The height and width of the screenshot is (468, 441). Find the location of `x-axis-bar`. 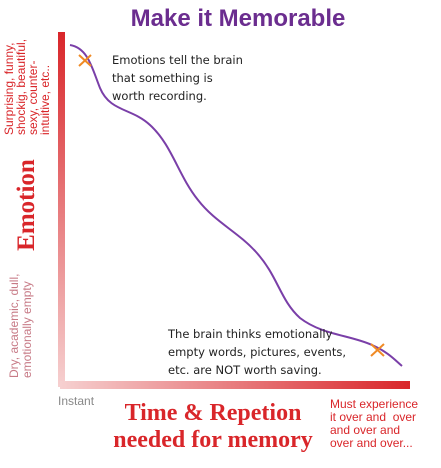

x-axis-bar is located at coordinates (235, 385).